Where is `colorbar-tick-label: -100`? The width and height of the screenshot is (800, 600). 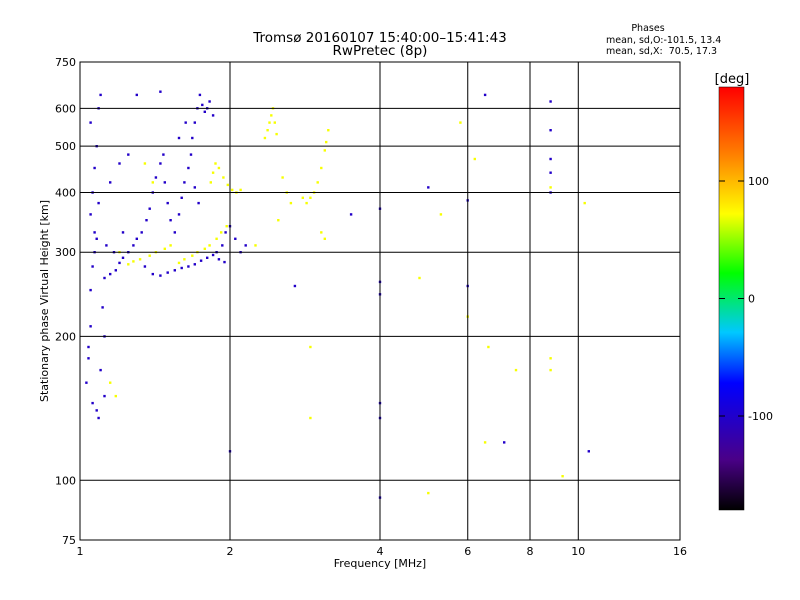
colorbar-tick-label: -100 is located at coordinates (760, 416).